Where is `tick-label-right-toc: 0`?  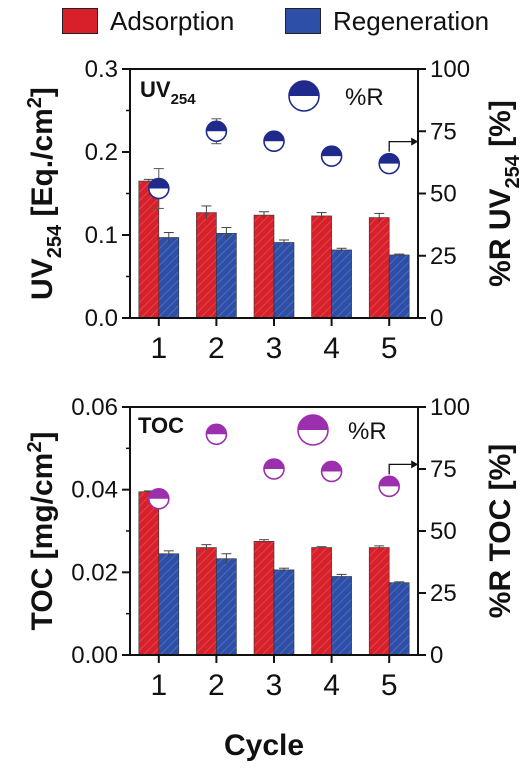
tick-label-right-toc: 0 is located at coordinates (436, 655).